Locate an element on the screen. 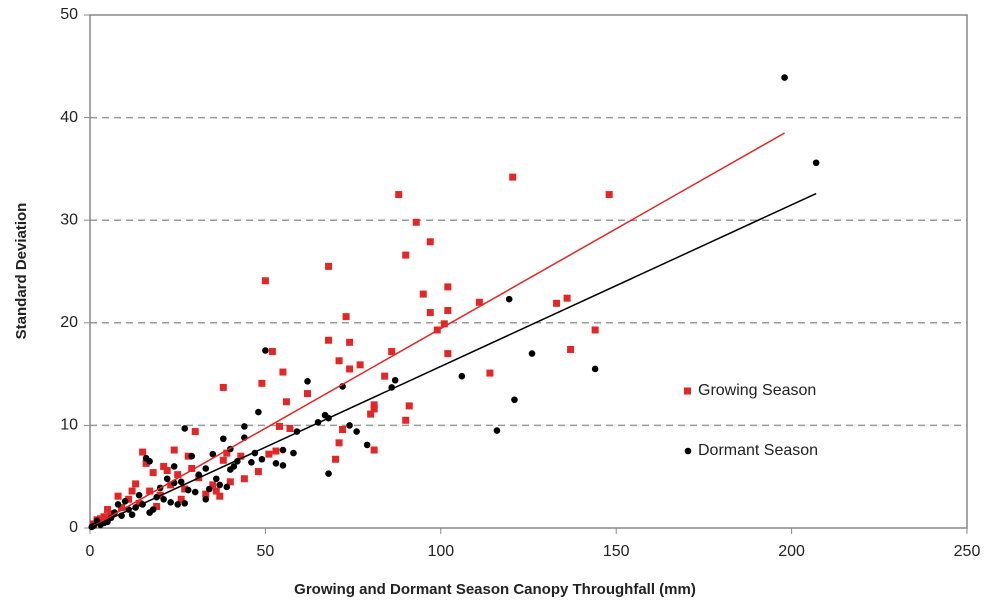  legend-marker is located at coordinates (688, 451).